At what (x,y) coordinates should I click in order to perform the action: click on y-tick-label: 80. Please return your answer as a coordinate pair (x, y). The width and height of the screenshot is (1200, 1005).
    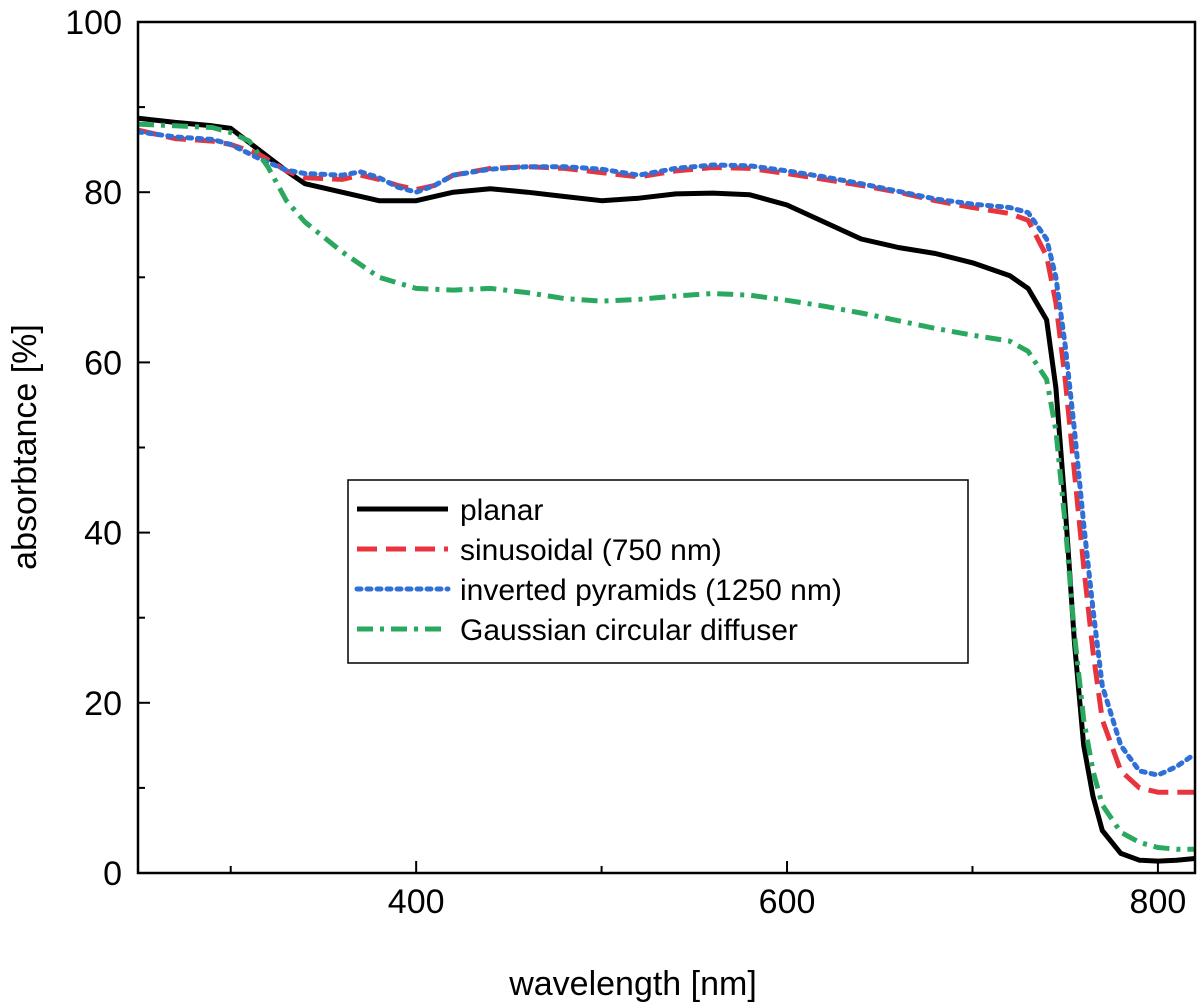
    Looking at the image, I should click on (103, 193).